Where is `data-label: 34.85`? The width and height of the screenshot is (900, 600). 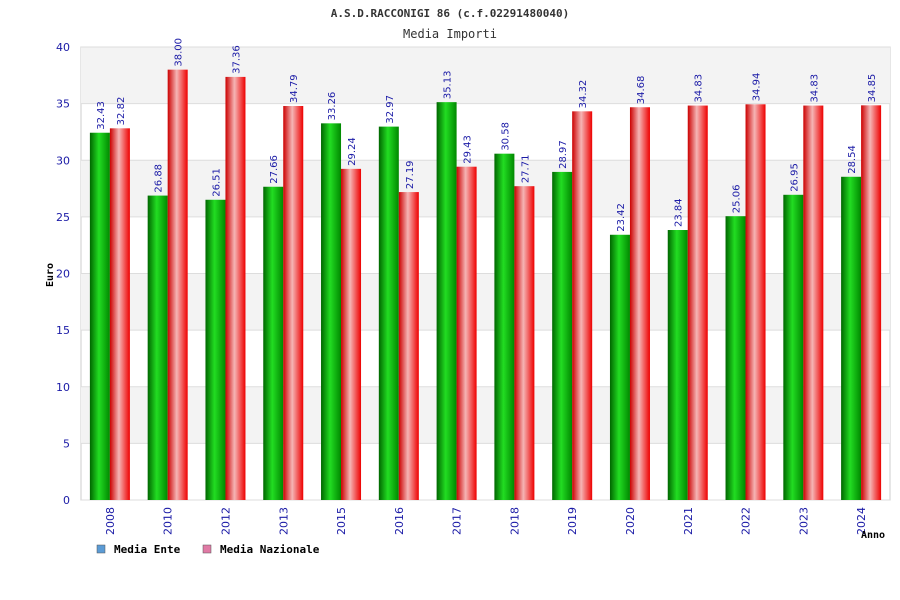
data-label: 34.85 is located at coordinates (872, 88).